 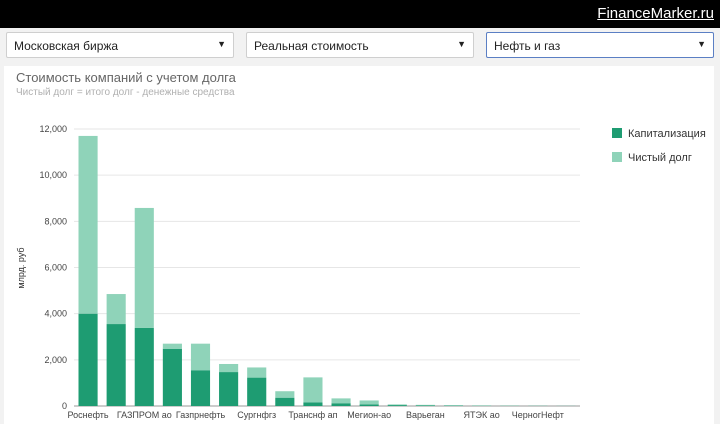 I want to click on exchange-select: Московская биржа ▼, so click(x=120, y=45).